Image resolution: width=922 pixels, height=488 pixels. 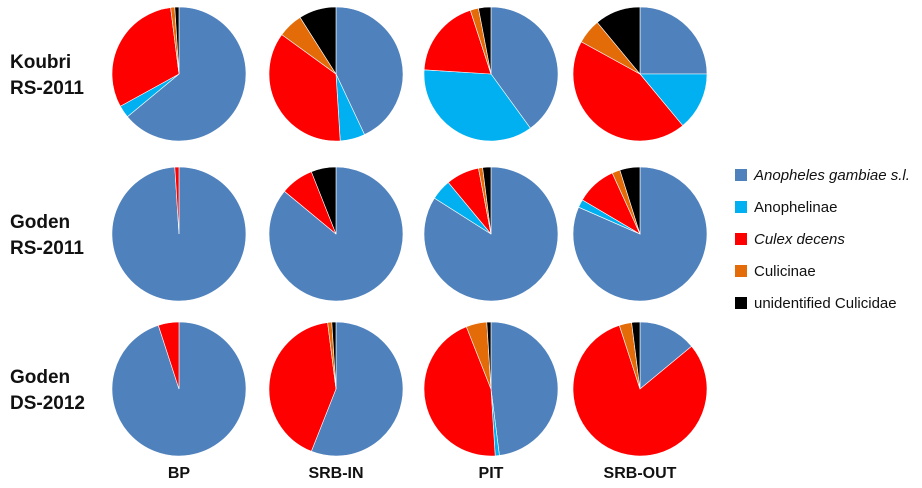 I want to click on legend-item-anophelinae: Anophelinae, so click(x=786, y=207).